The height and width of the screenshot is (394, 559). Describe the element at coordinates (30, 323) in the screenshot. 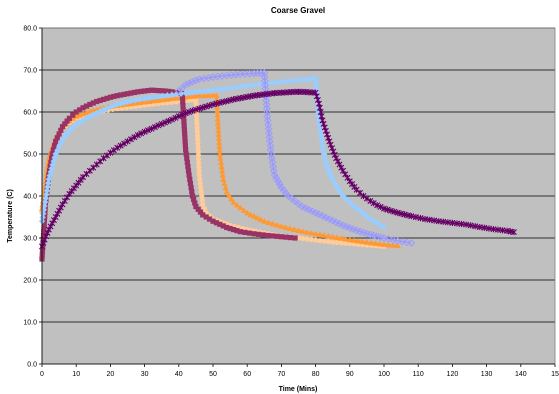

I see `y-tick-label: 10.0` at that location.